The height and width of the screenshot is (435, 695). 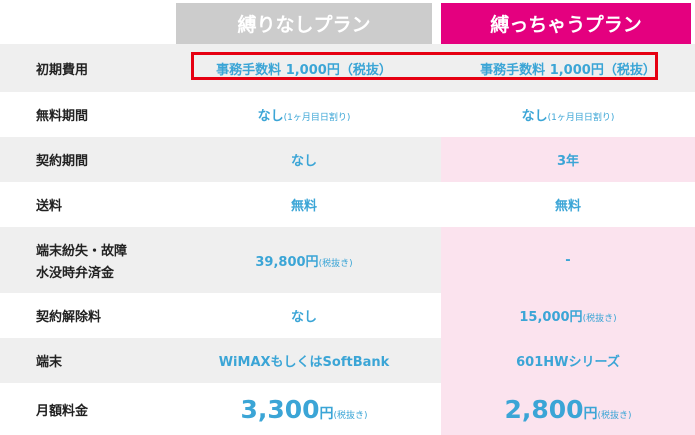 What do you see at coordinates (287, 262) in the screenshot?
I see `value: 39,800円` at bounding box center [287, 262].